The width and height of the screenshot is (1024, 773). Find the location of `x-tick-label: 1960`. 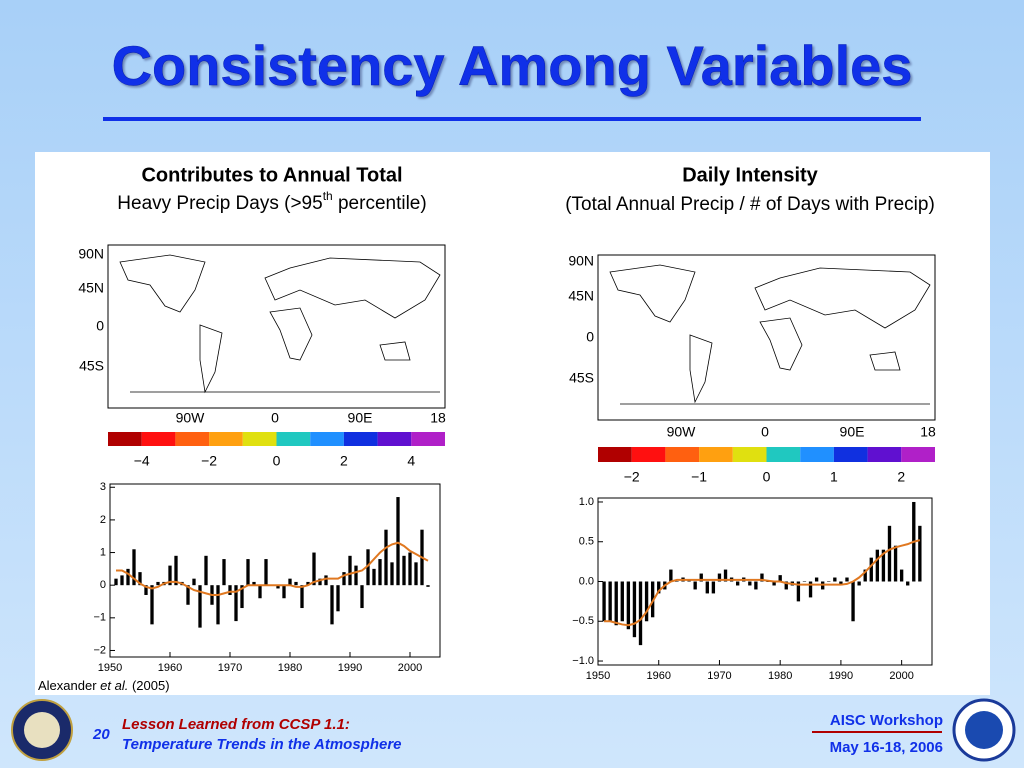

x-tick-label: 1960 is located at coordinates (170, 668).